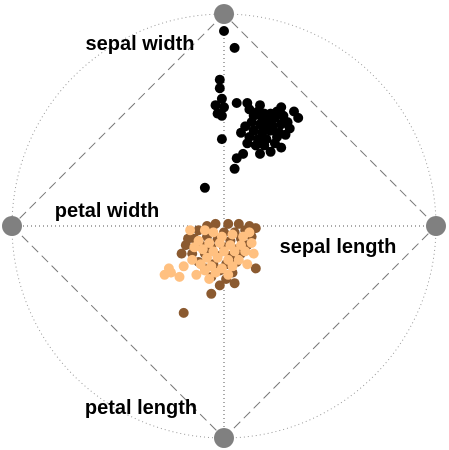  What do you see at coordinates (140, 44) in the screenshot?
I see `anchor-label-sepal-width: sepal width` at bounding box center [140, 44].